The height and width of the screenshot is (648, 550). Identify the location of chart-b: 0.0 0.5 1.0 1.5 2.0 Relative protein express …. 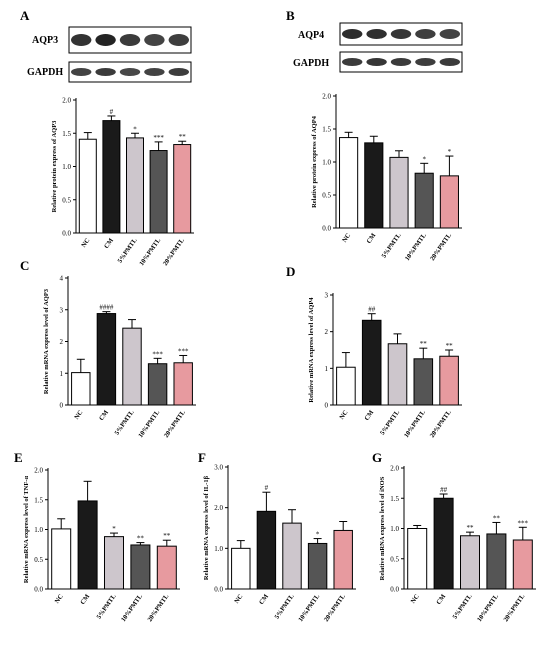
(386, 178).